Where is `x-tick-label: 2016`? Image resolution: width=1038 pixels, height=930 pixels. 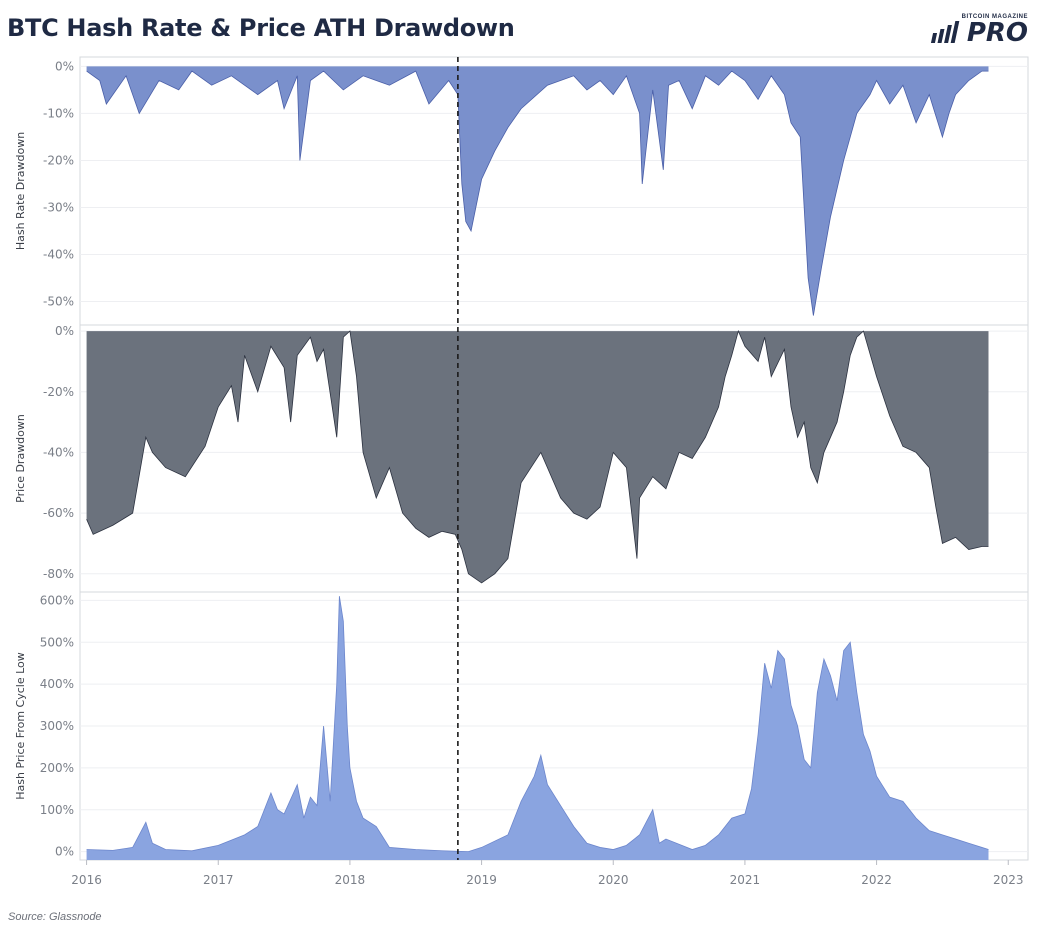
x-tick-label: 2016 is located at coordinates (86, 880).